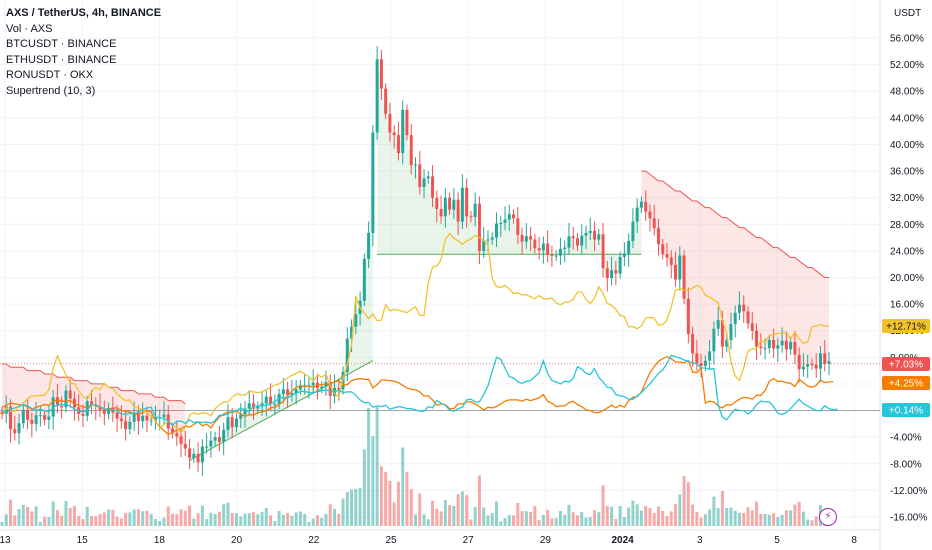 The image size is (932, 550). What do you see at coordinates (61, 44) in the screenshot?
I see `legend-item-btc: BTCUSDT · BINANCE` at bounding box center [61, 44].